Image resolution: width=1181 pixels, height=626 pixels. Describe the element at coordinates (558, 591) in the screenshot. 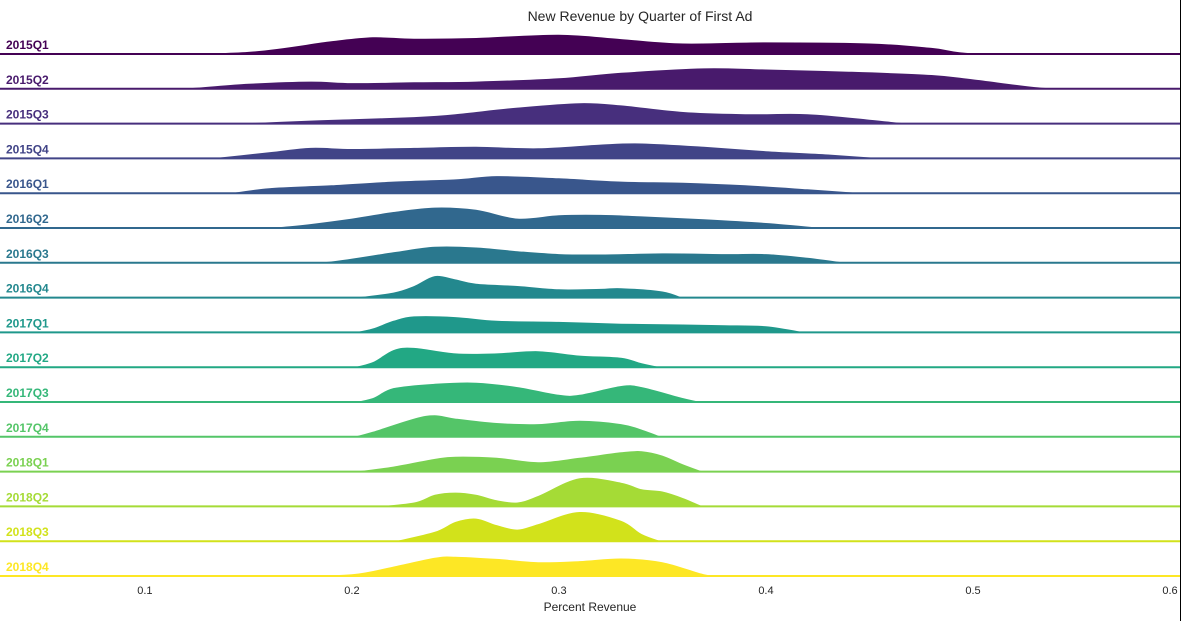

I see `x-tick-label: 0.3` at that location.